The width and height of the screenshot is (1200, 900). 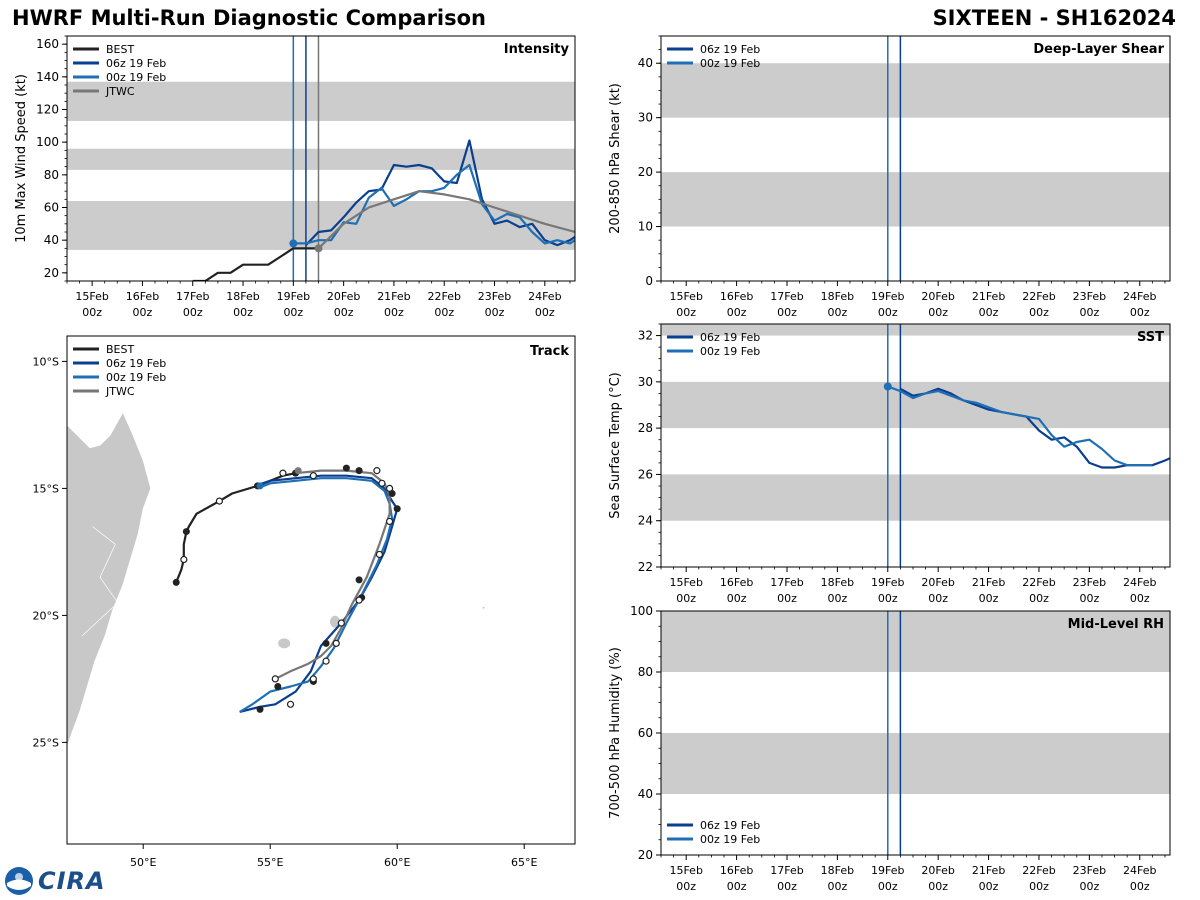 What do you see at coordinates (1038, 296) in the screenshot?
I see `shear-x-tick-day: 22Feb` at bounding box center [1038, 296].